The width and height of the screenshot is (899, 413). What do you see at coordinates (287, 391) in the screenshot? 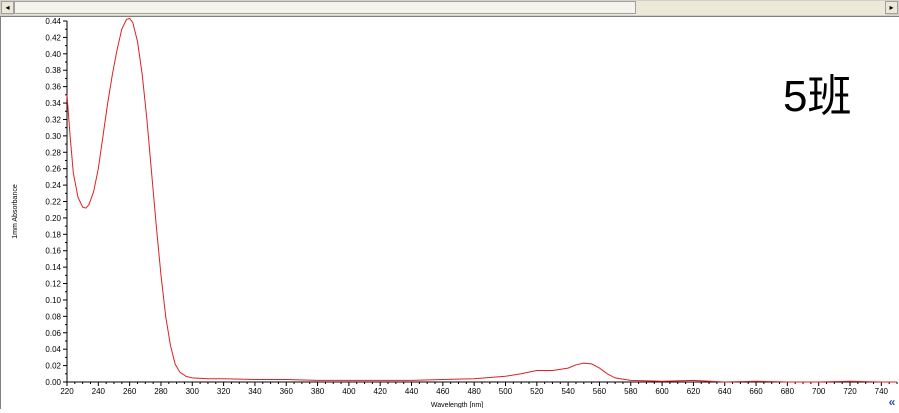
I see `x-tick-label: 360` at bounding box center [287, 391].